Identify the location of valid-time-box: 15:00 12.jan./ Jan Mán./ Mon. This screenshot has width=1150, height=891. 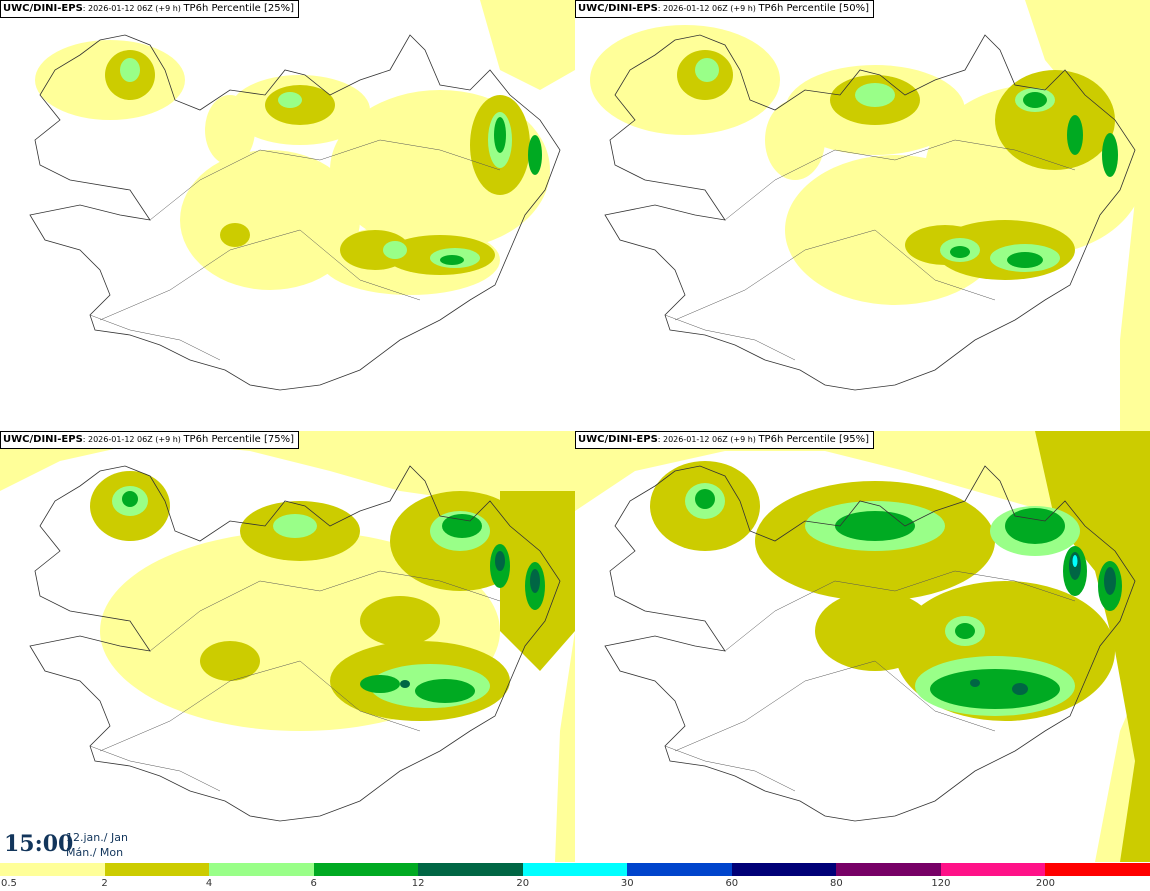
(67, 844).